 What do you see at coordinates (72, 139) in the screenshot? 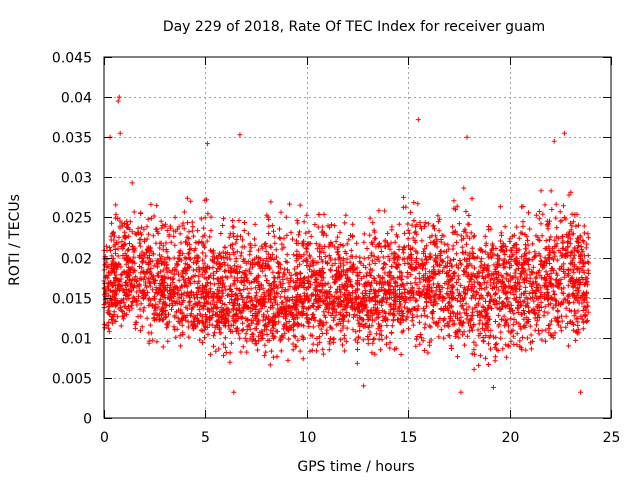
I see `y-tick-label: 0.035` at bounding box center [72, 139].